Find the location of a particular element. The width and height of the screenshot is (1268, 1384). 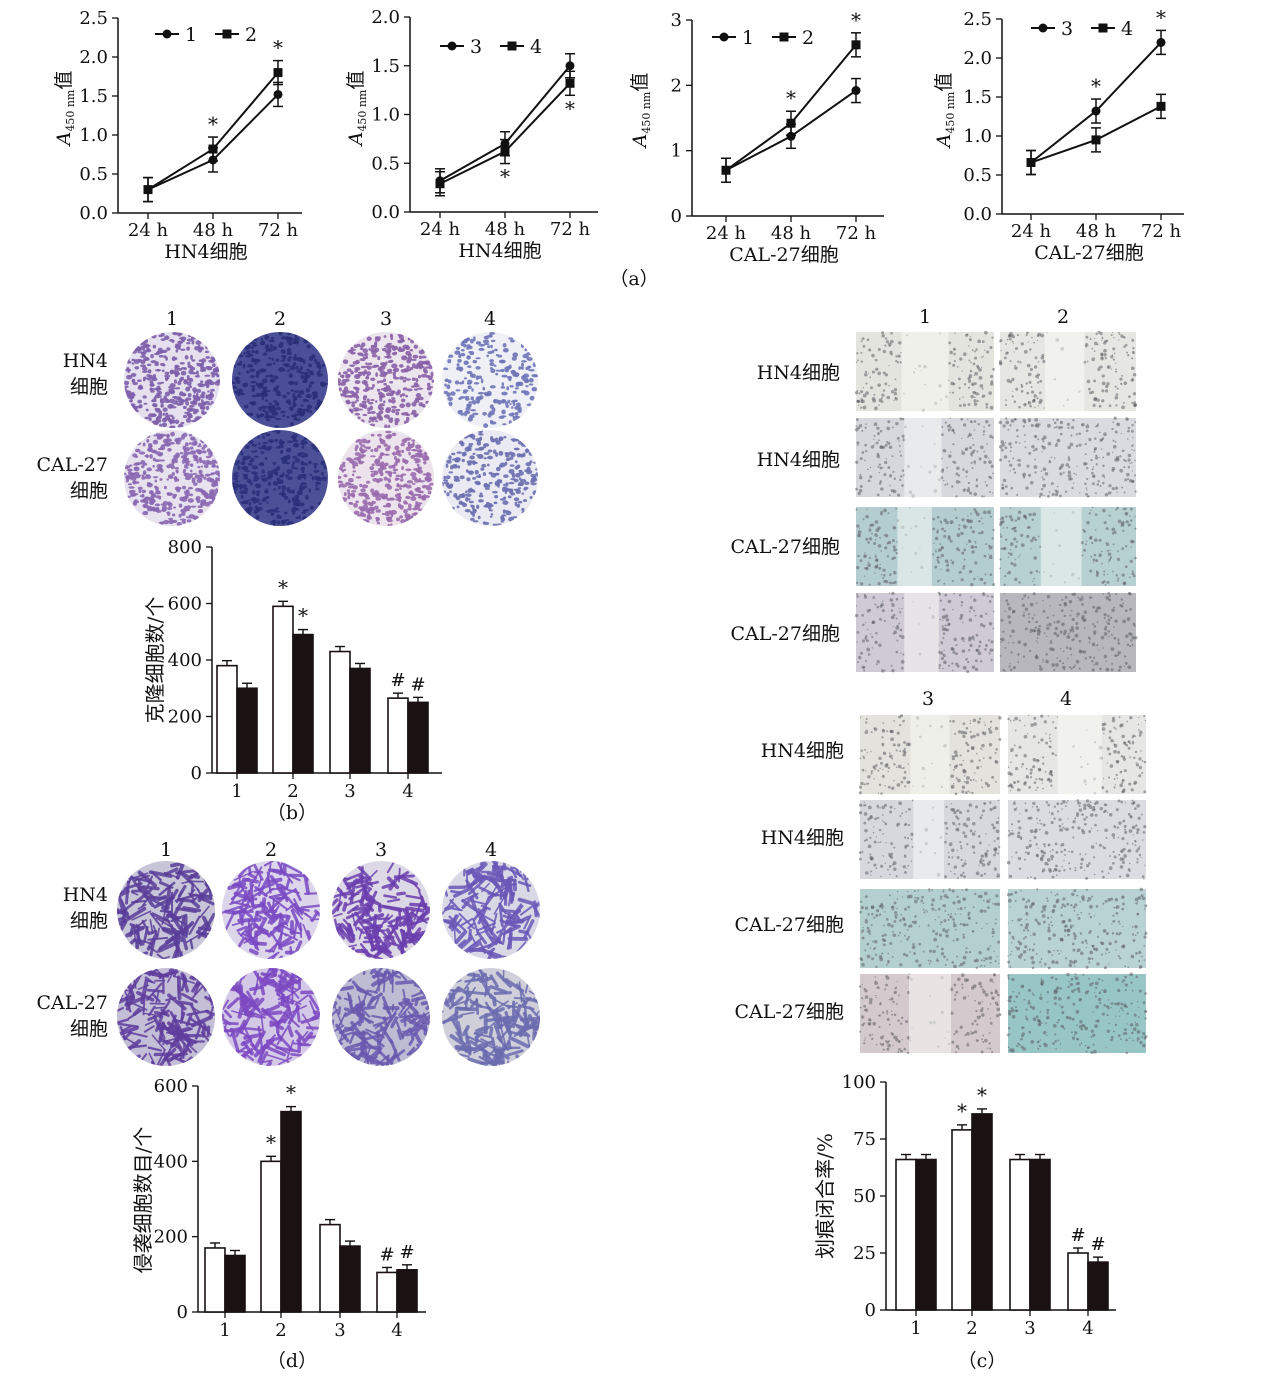

c-ytick-label: 50 is located at coordinates (864, 1196).